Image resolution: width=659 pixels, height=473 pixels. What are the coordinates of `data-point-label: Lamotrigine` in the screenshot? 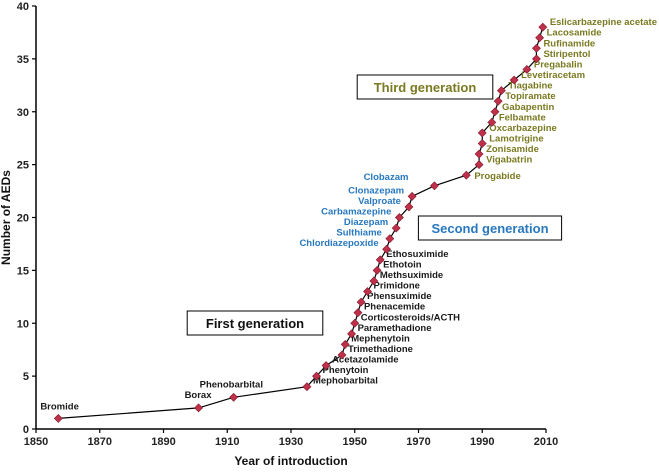 It's located at (516, 138).